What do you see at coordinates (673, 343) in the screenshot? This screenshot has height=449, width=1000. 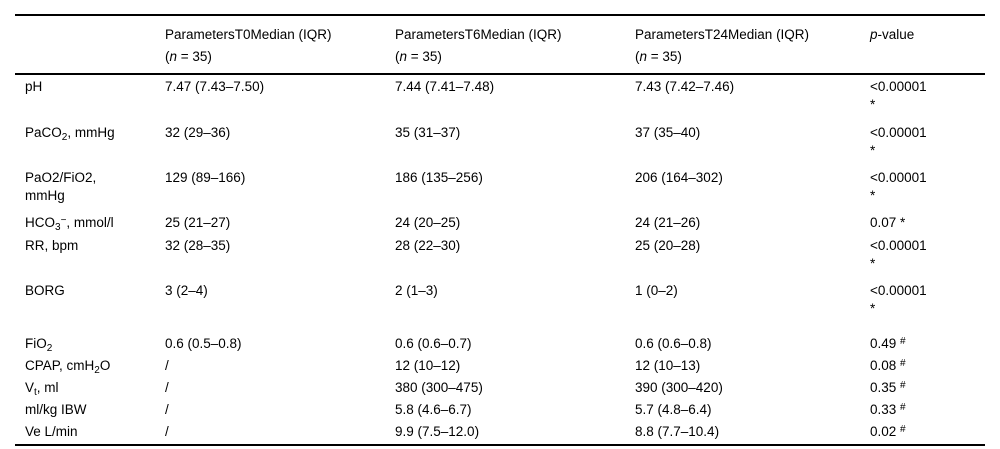 I see `t24-value-cell: 0.6 (0.6–0.8)` at bounding box center [673, 343].